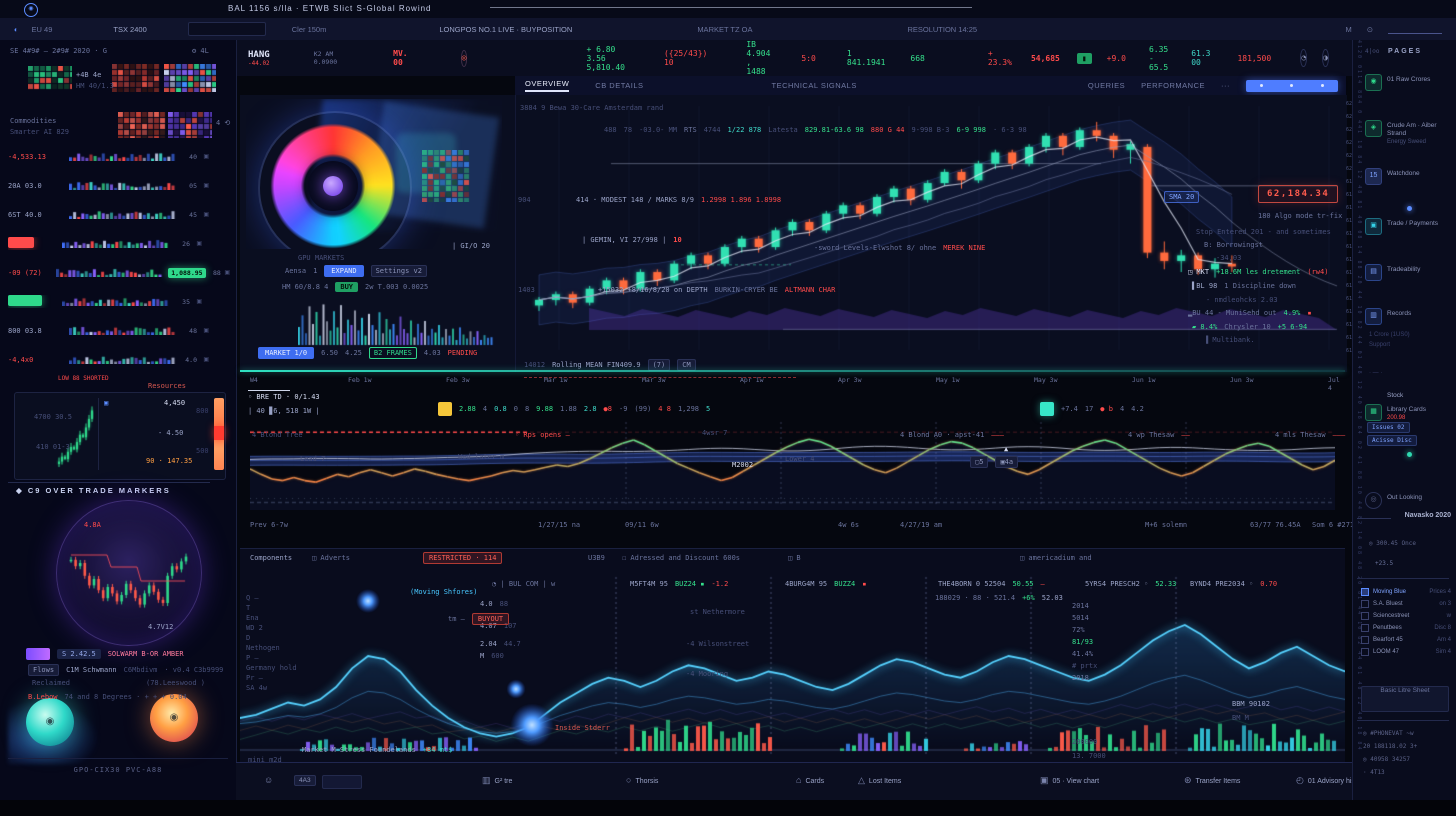 This screenshot has height=816, width=1456. Describe the element at coordinates (1409, 133) in the screenshot. I see `sidebar-item-crude-am-aiber-strand: ◈ Crude Am · Aiber Strand Energy Sweed` at that location.